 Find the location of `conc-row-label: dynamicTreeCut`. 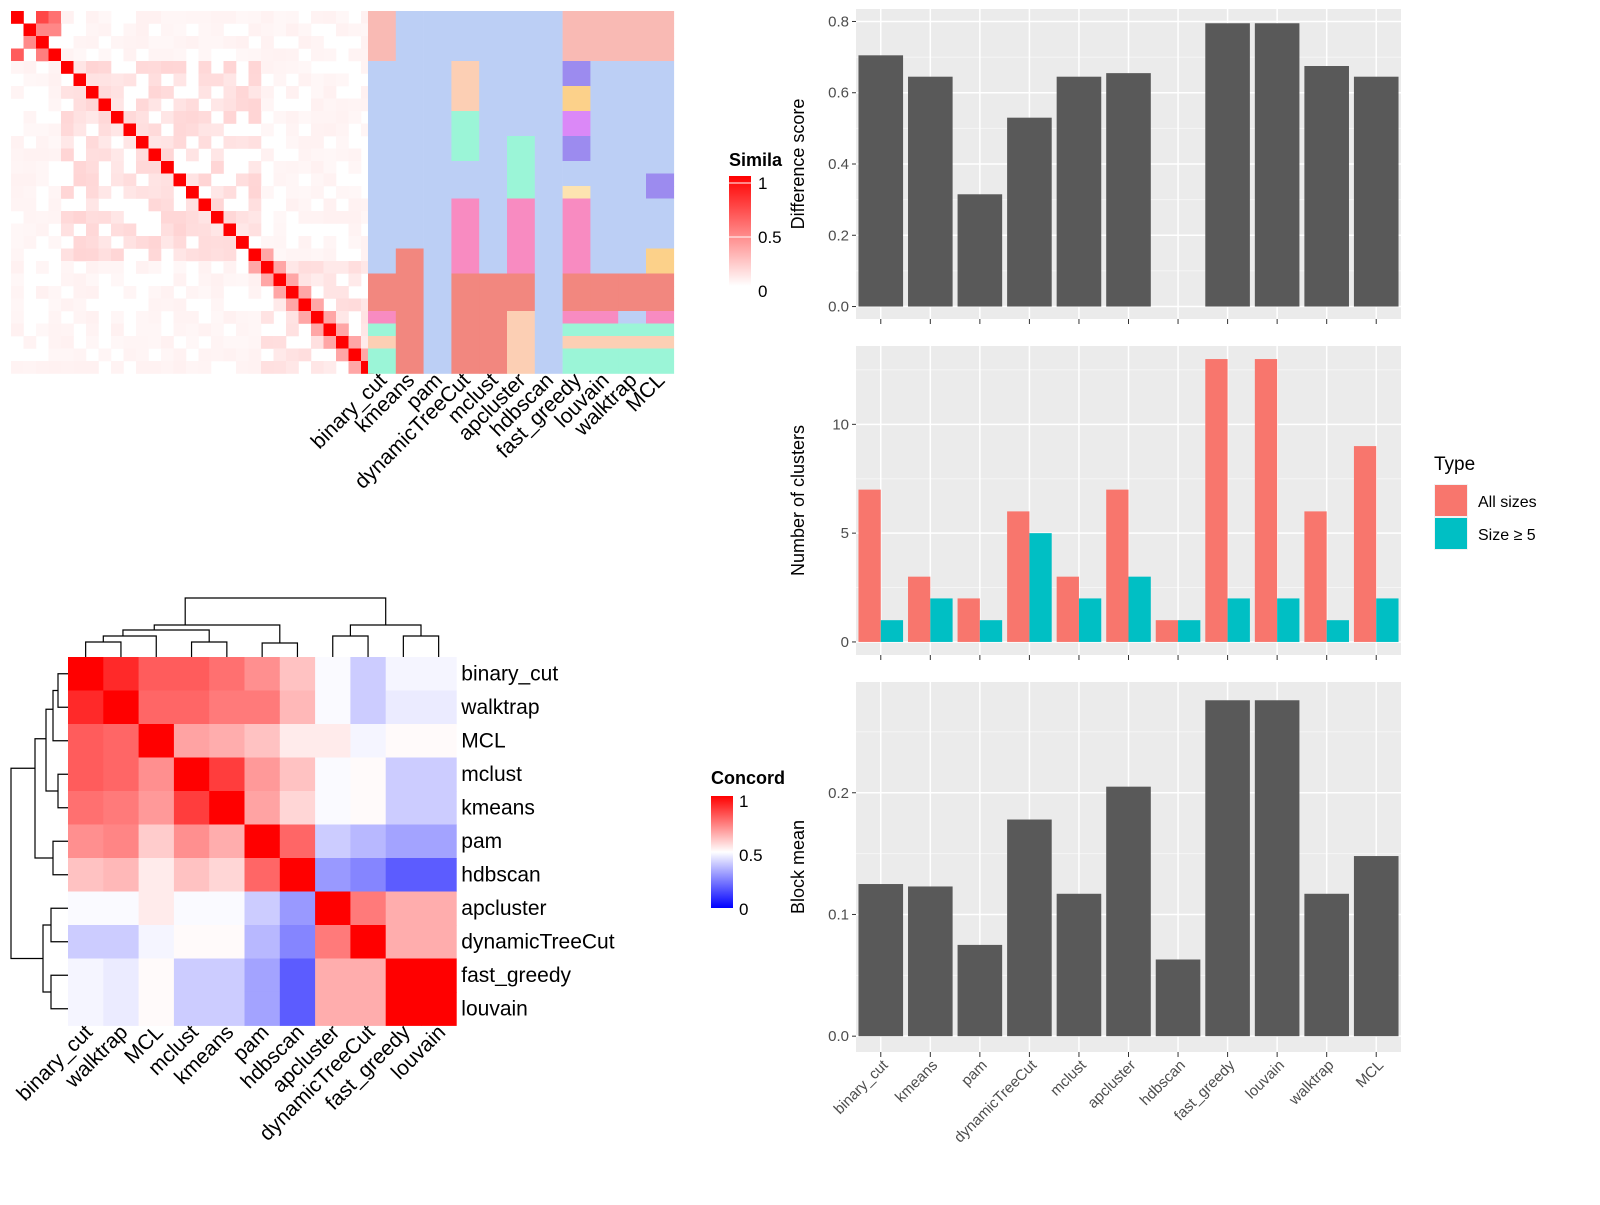

conc-row-label: dynamicTreeCut is located at coordinates (537, 942).